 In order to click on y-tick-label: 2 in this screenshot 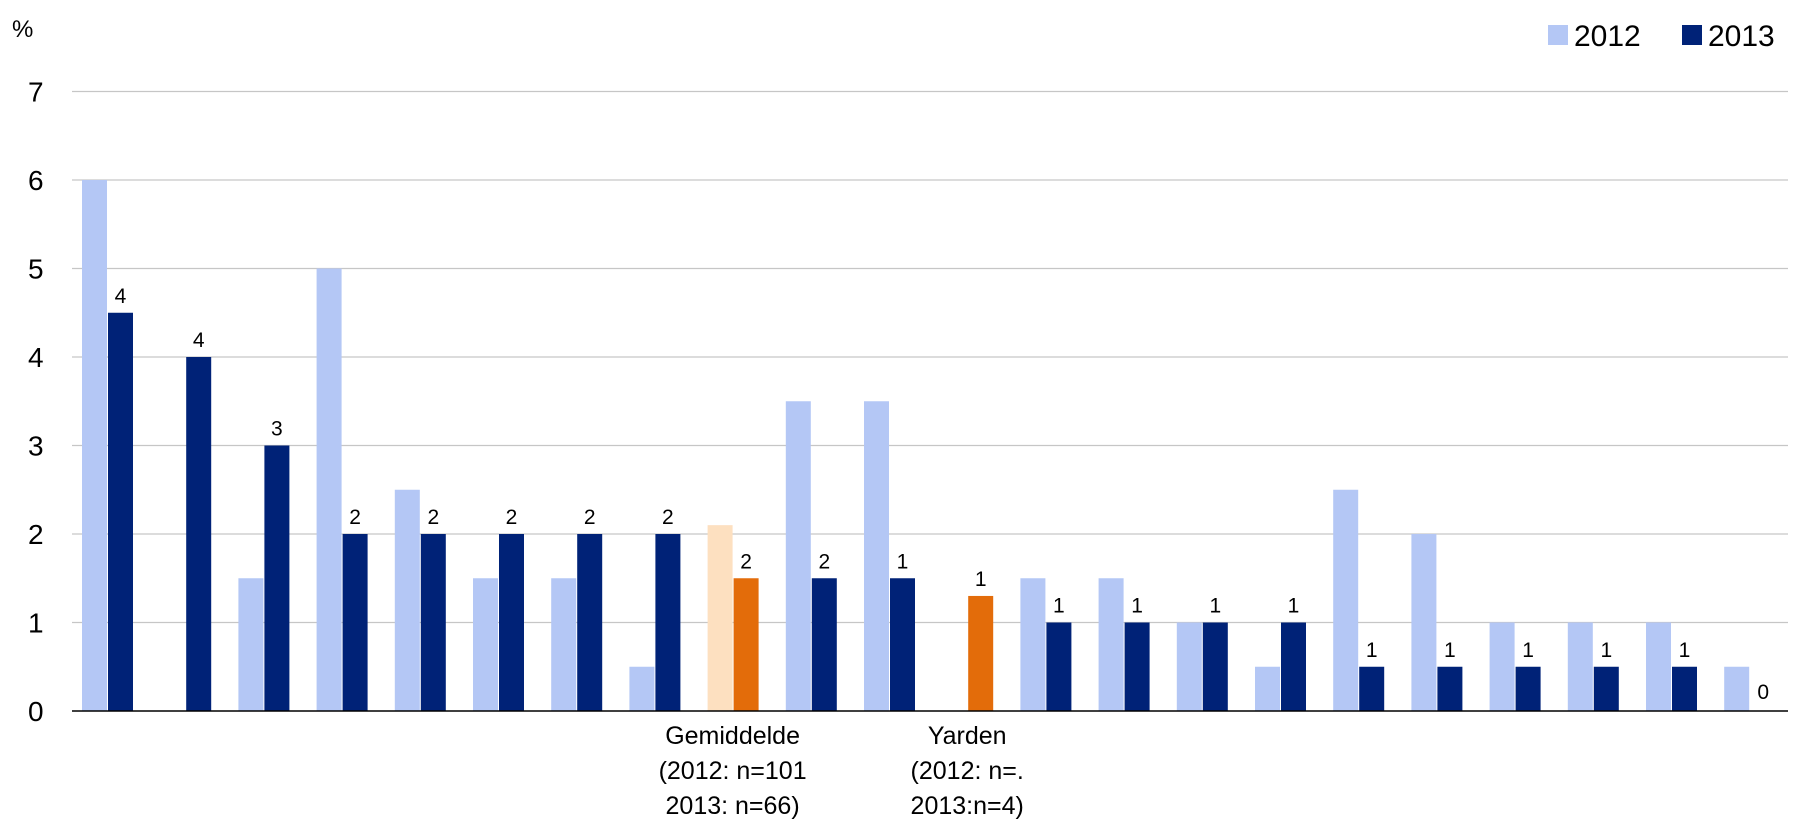, I will do `click(36, 534)`.